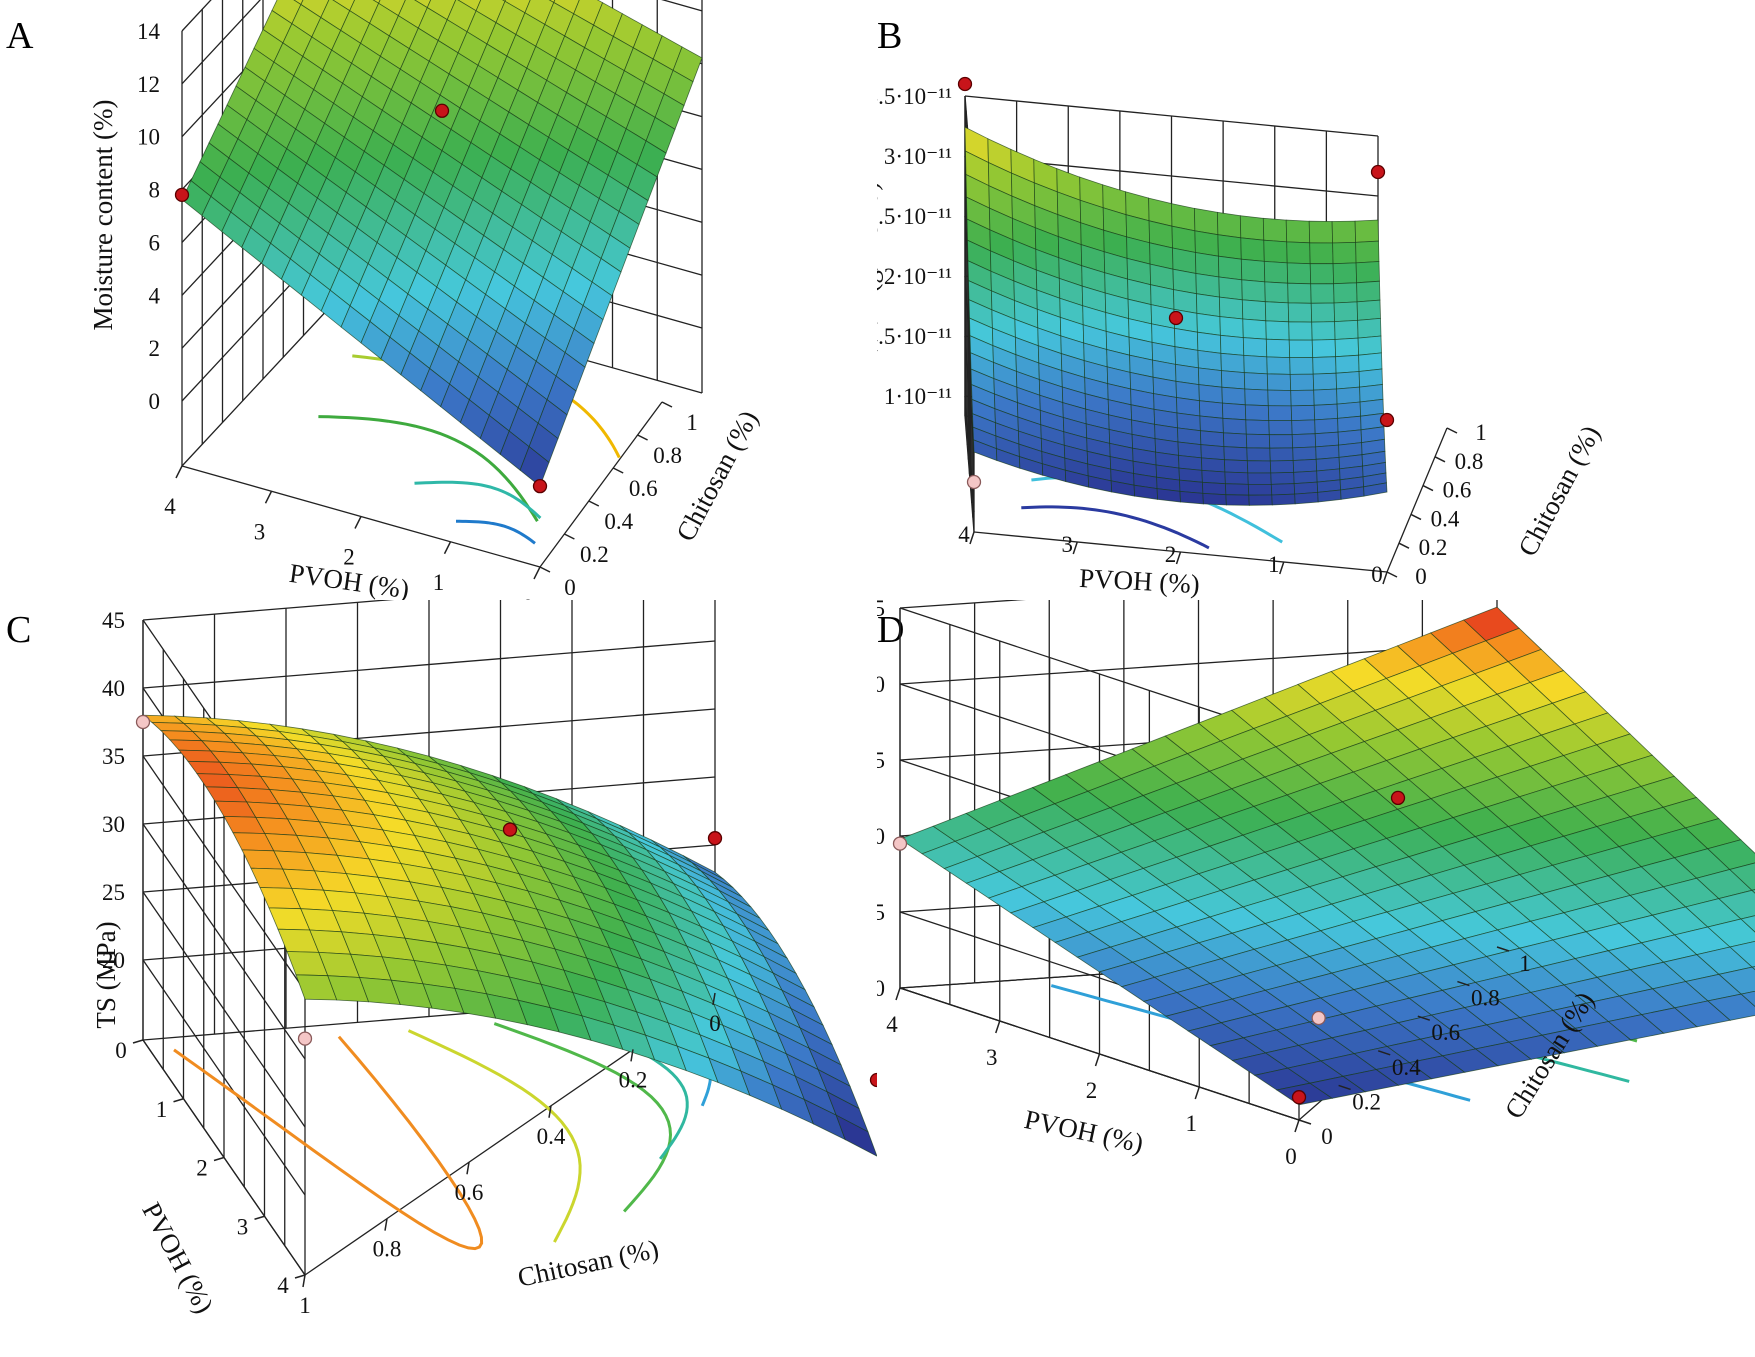 The width and height of the screenshot is (1755, 1357). What do you see at coordinates (918, 276) in the screenshot?
I see `z-tick-label: 2·10⁻¹¹` at bounding box center [918, 276].